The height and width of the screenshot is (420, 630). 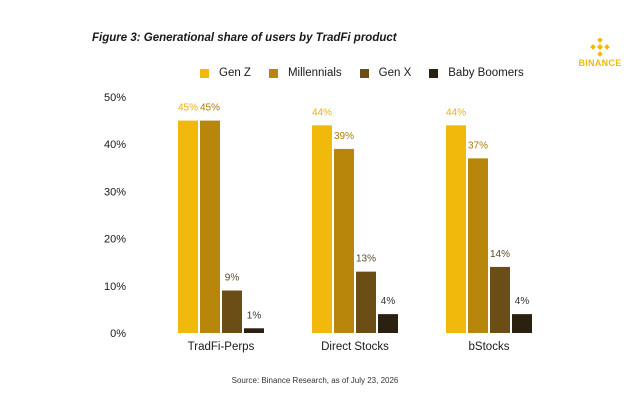 I want to click on x-category-label: Direct Stocks, so click(x=355, y=347).